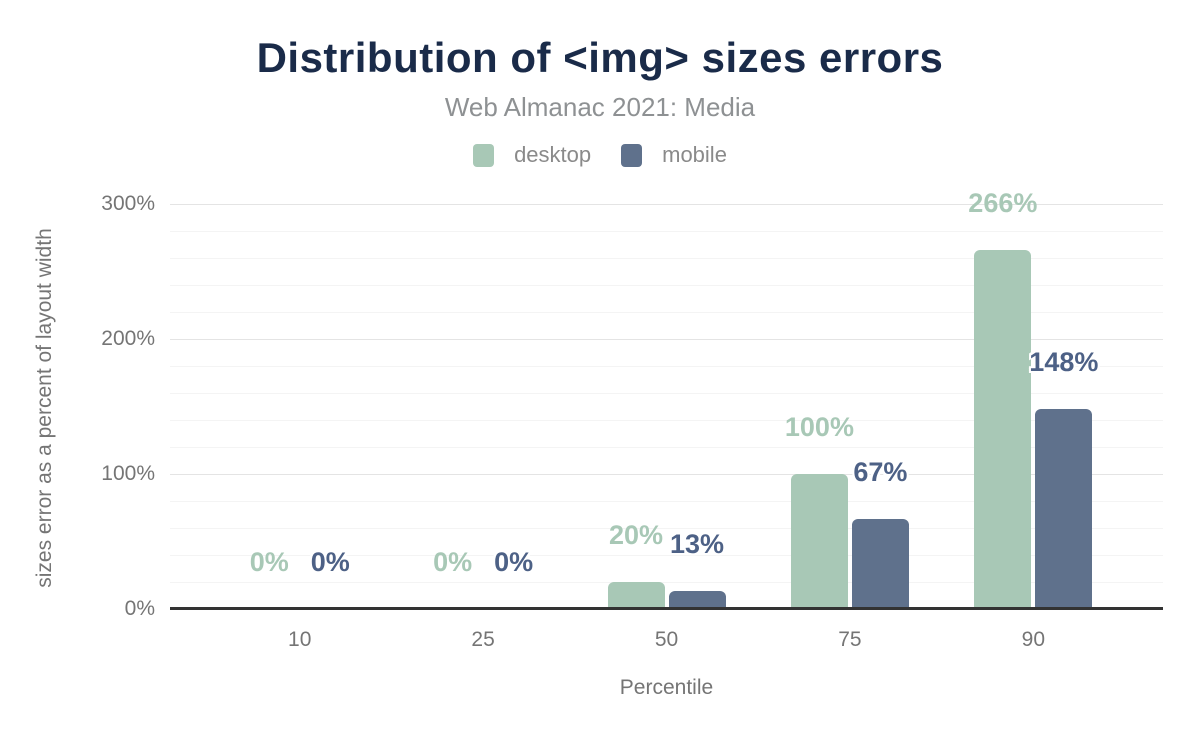 The height and width of the screenshot is (742, 1200). I want to click on bar-label-desktop-50: 20%, so click(636, 535).